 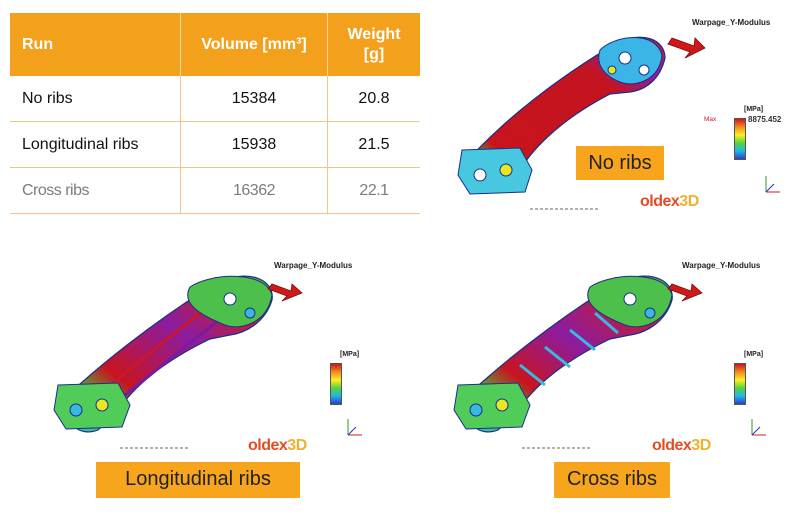 What do you see at coordinates (95, 44) in the screenshot?
I see `header-run: Run` at bounding box center [95, 44].